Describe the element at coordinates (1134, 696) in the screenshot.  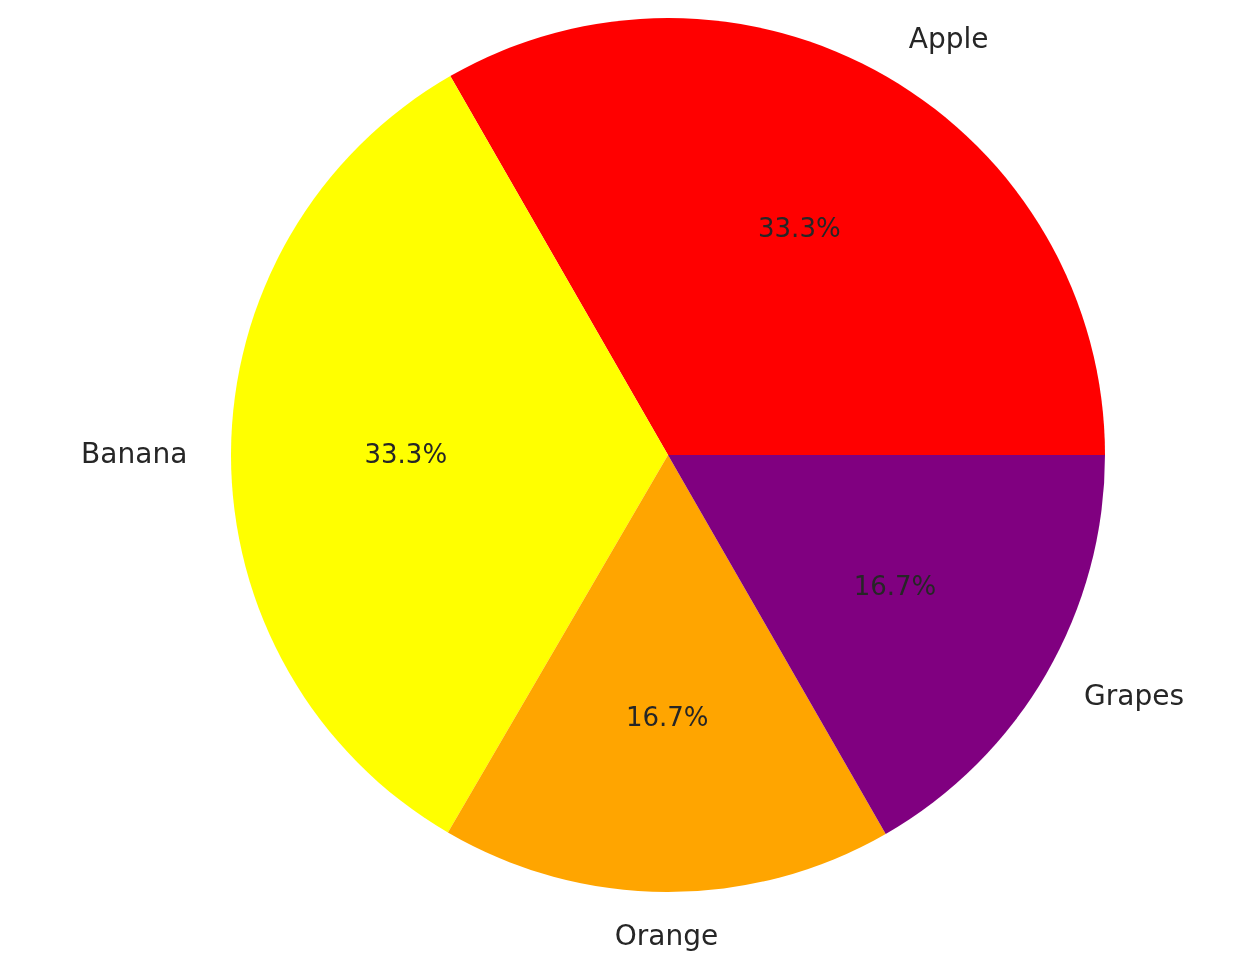
I see `slice-label: Grapes` at that location.